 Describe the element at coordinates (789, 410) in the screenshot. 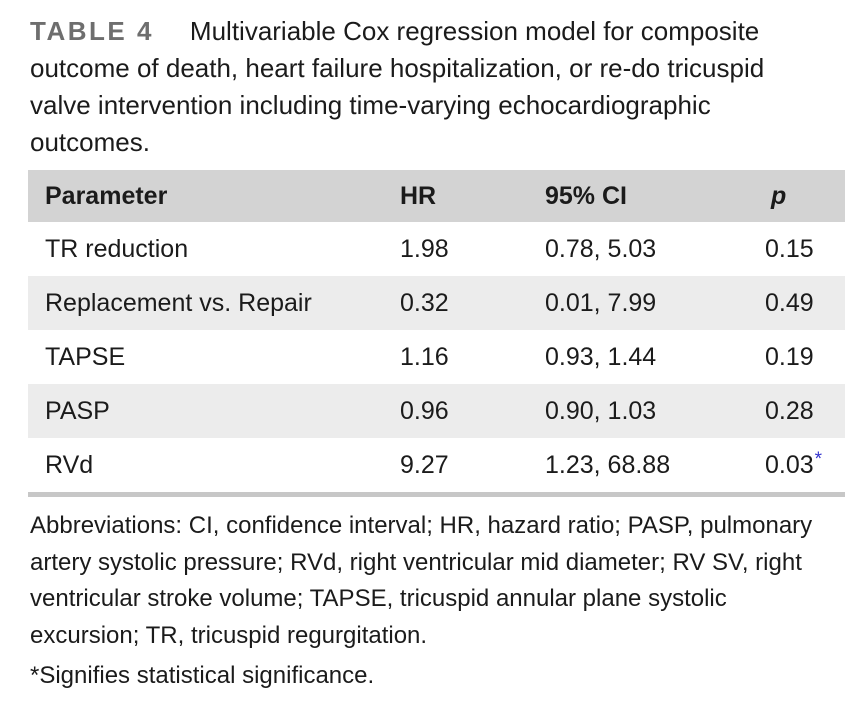

I see `cell-p: 0.28` at that location.